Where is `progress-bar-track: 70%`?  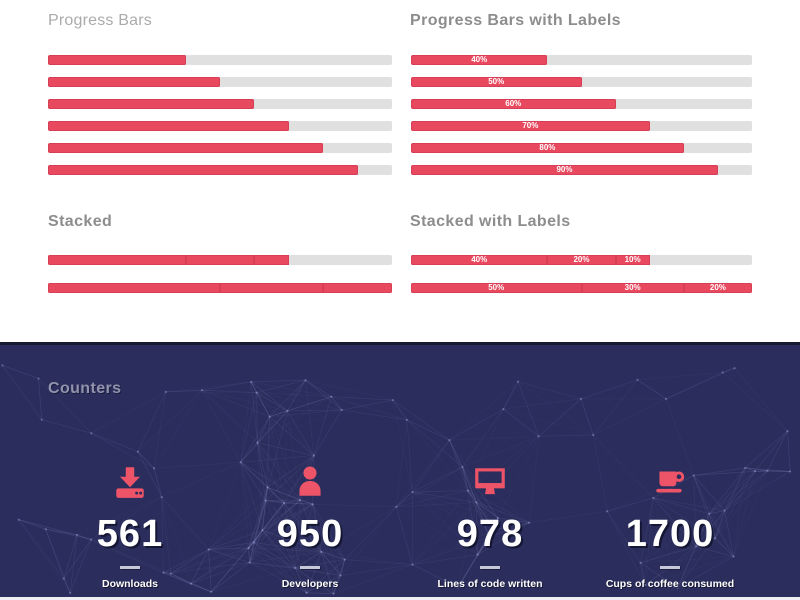 progress-bar-track: 70% is located at coordinates (581, 126).